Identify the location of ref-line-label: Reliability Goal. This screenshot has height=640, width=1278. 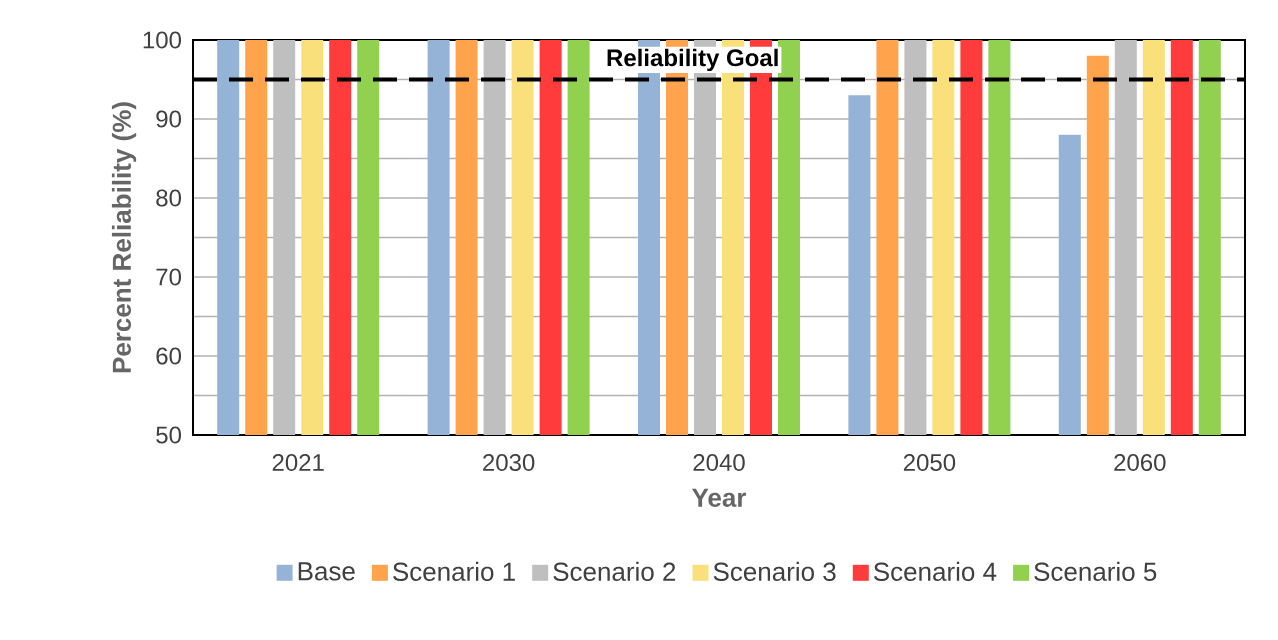
(692, 60).